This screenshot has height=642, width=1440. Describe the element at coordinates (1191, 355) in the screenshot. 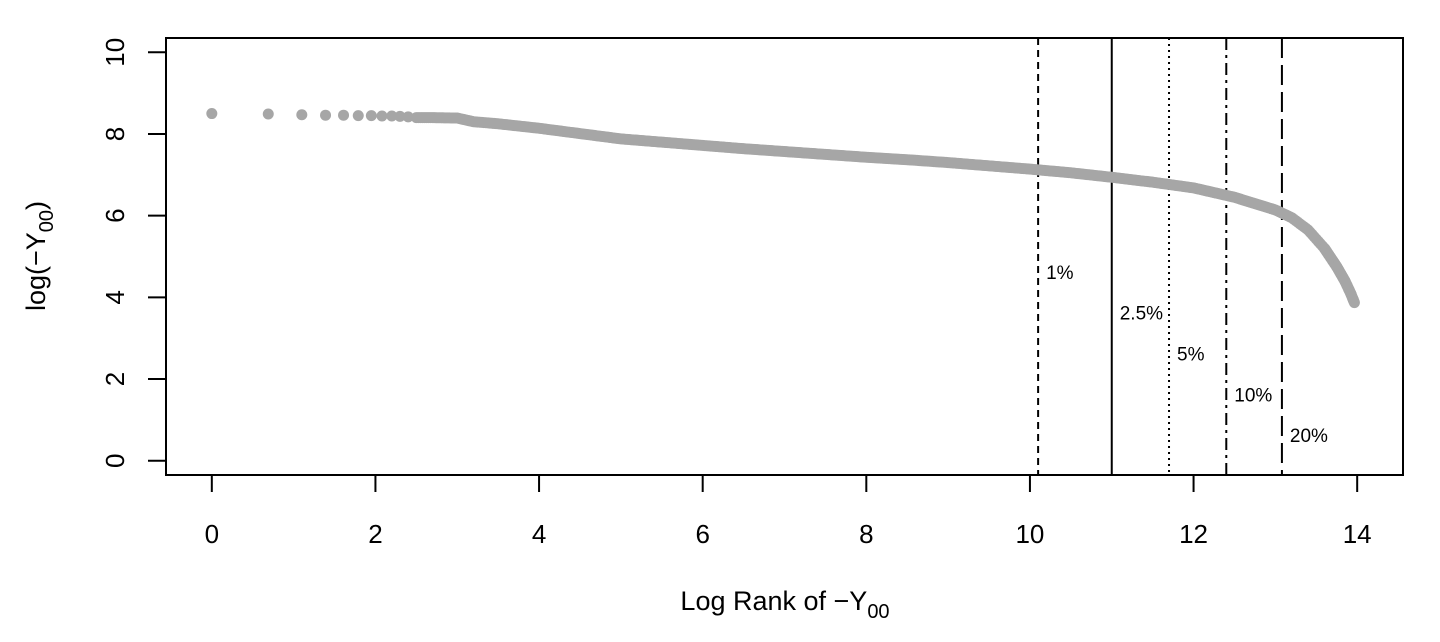

I see `threshold-label: 5%` at that location.